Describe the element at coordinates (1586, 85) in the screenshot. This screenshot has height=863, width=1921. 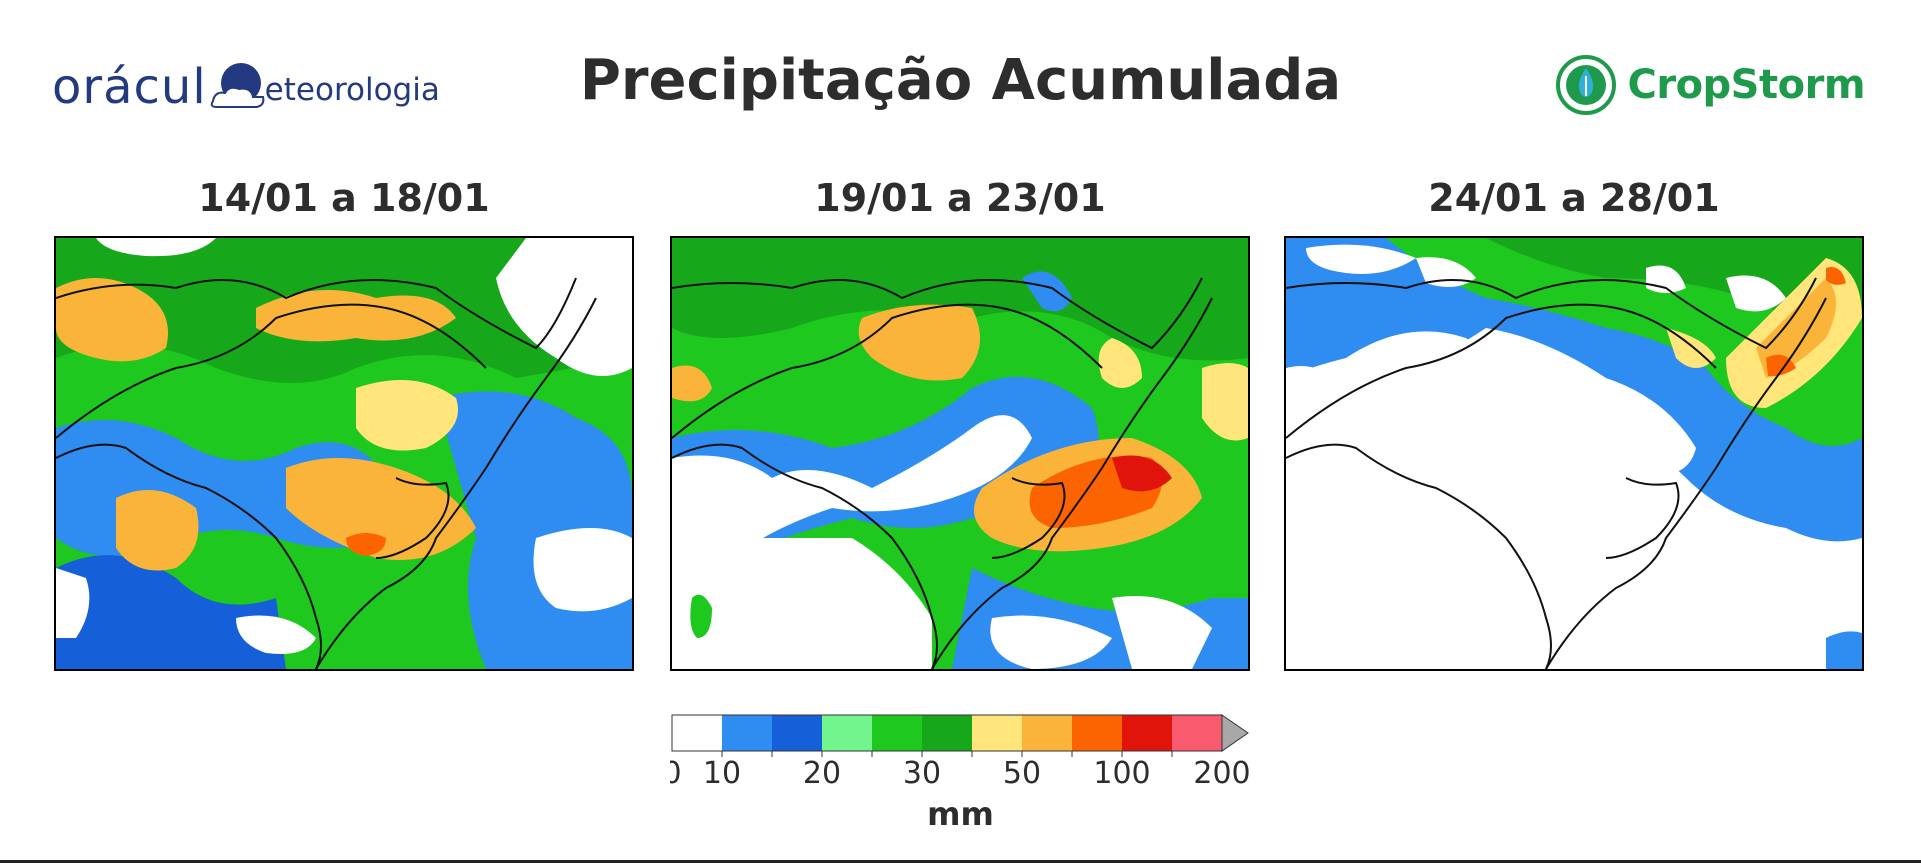
I see `leaf-drop-icon` at that location.